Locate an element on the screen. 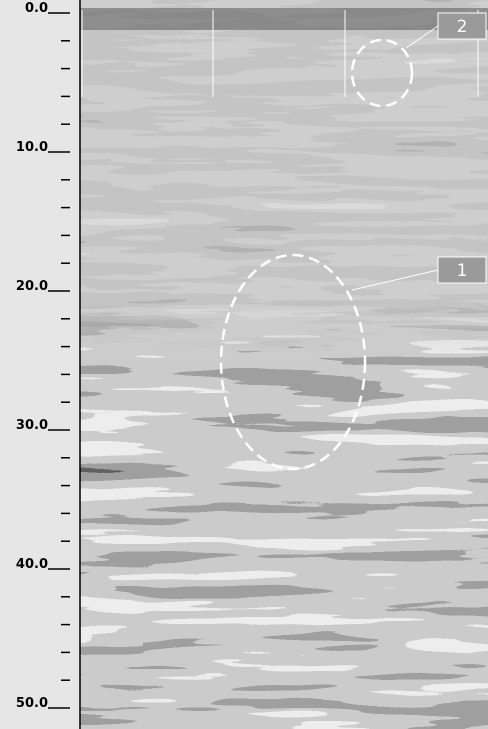 This screenshot has height=729, width=488. leaders is located at coordinates (395, 158).